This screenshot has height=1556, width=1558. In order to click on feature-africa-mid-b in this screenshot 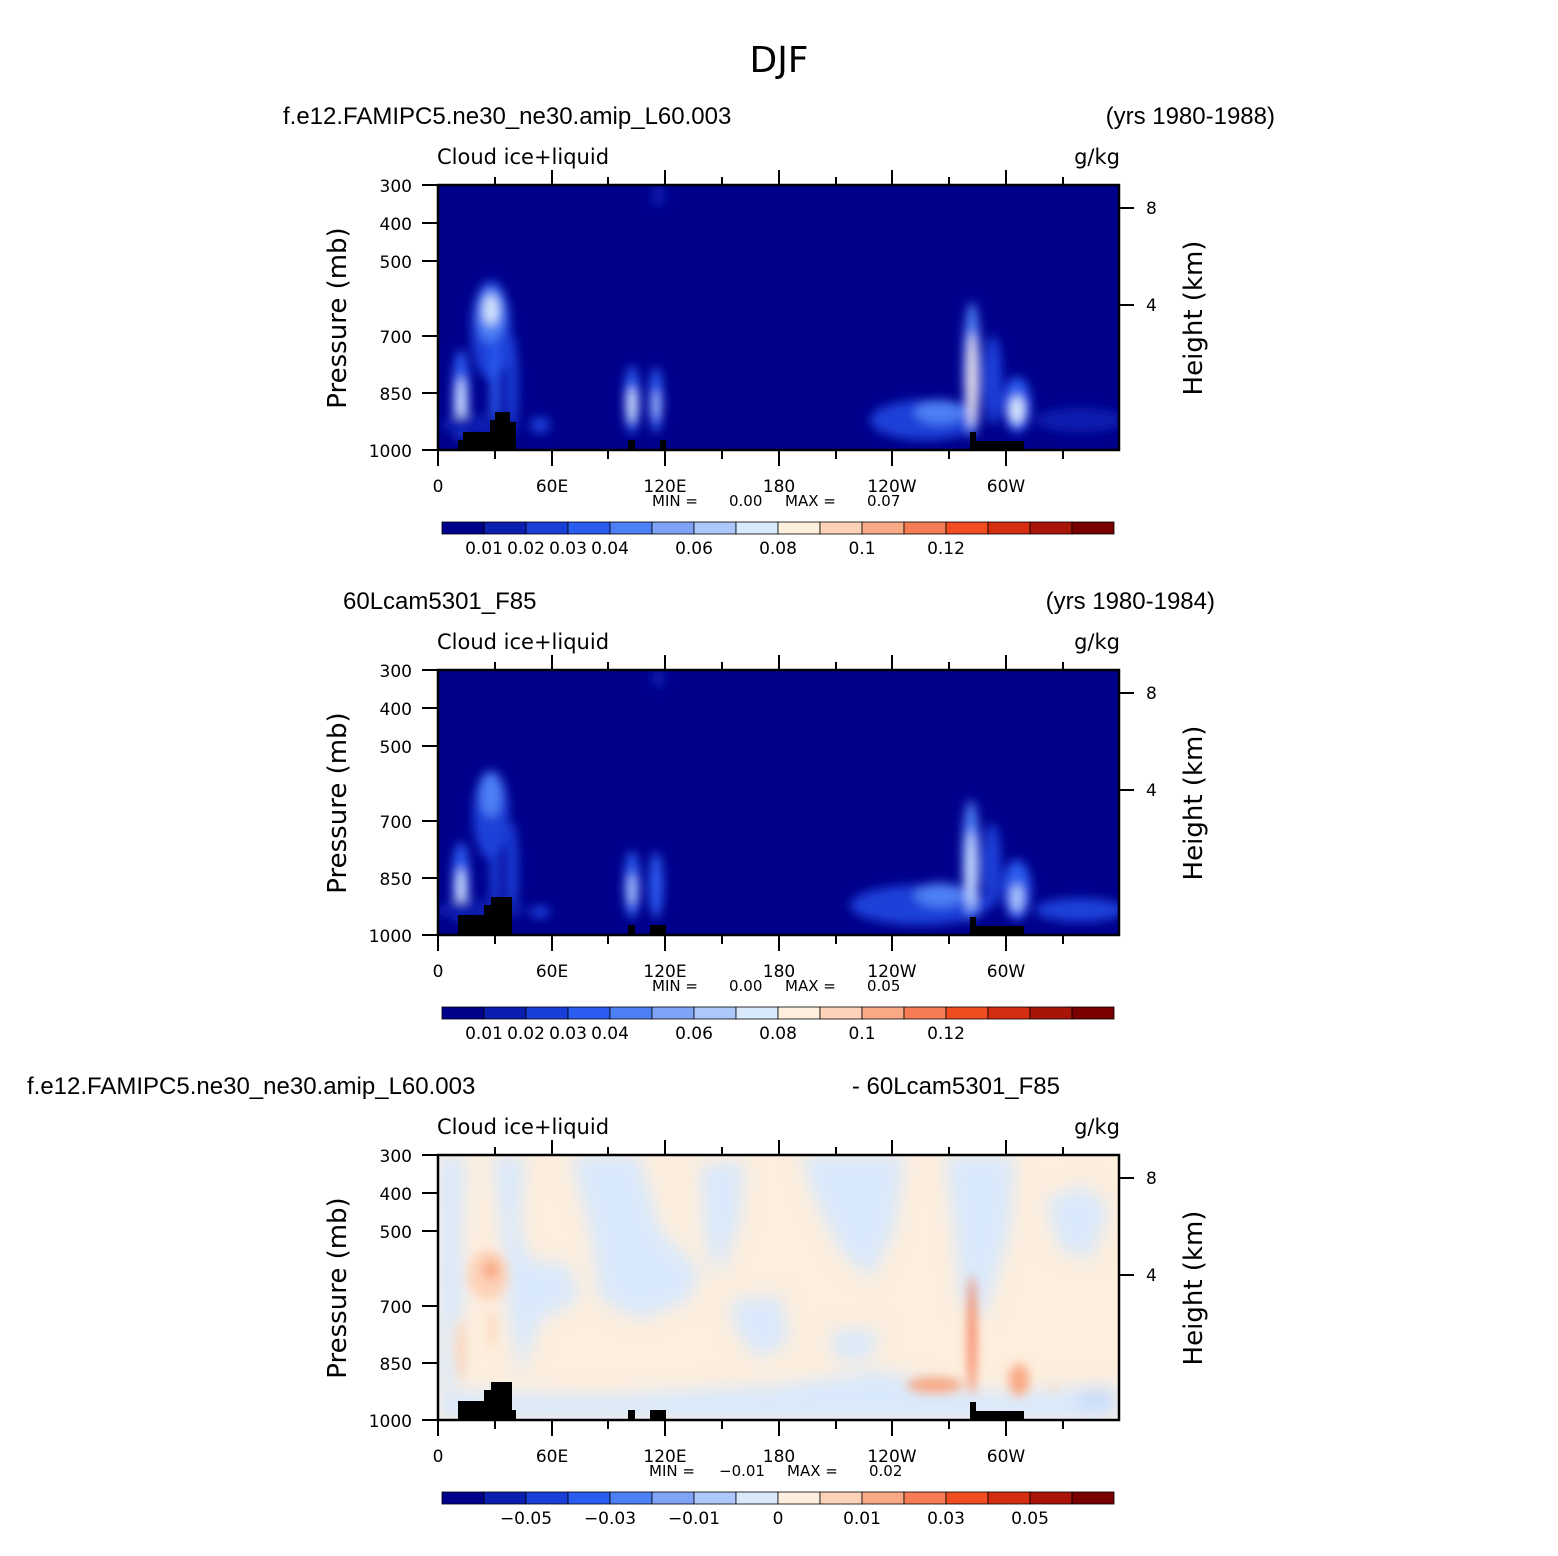, I will do `click(491, 795)`.